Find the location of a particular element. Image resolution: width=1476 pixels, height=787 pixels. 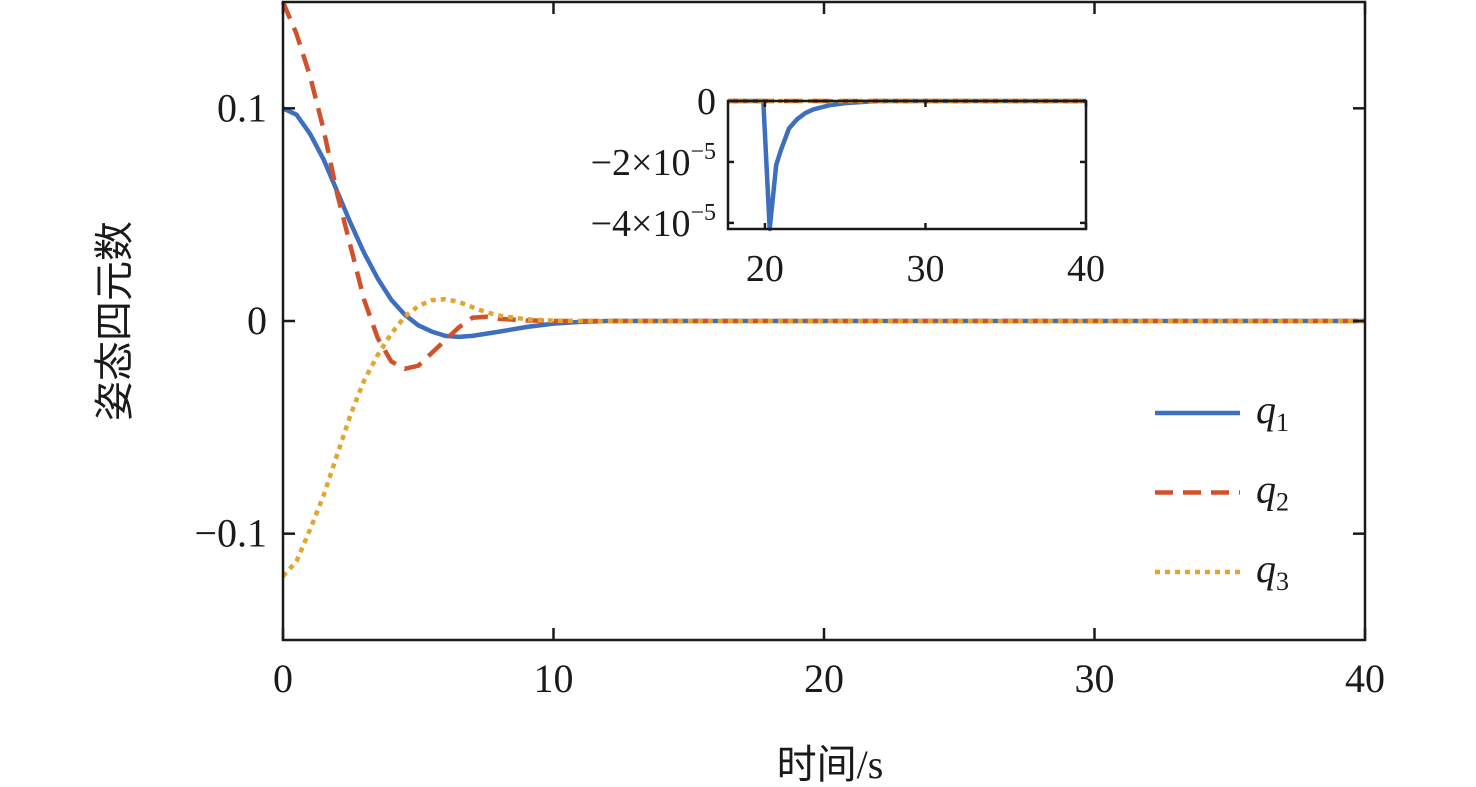

axes-frame is located at coordinates (907, 165).